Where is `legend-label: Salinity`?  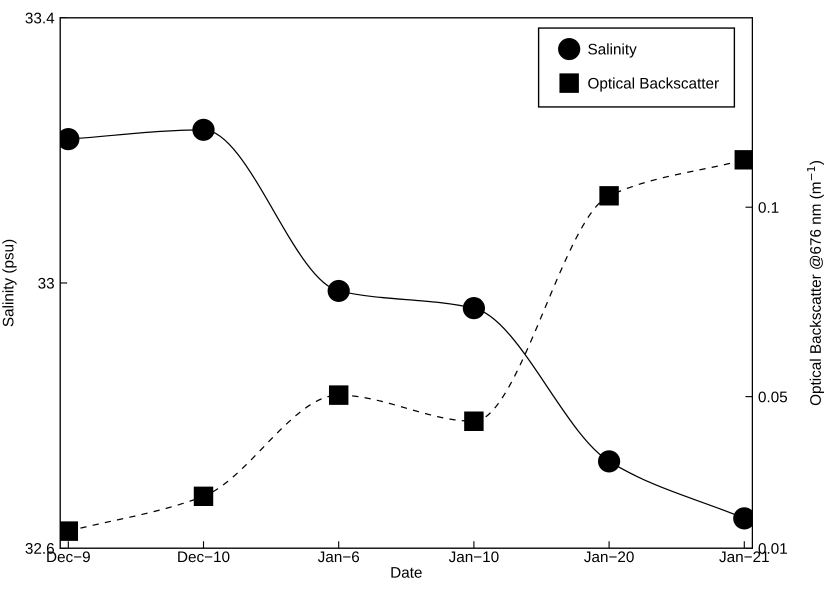
legend-label: Salinity is located at coordinates (612, 50).